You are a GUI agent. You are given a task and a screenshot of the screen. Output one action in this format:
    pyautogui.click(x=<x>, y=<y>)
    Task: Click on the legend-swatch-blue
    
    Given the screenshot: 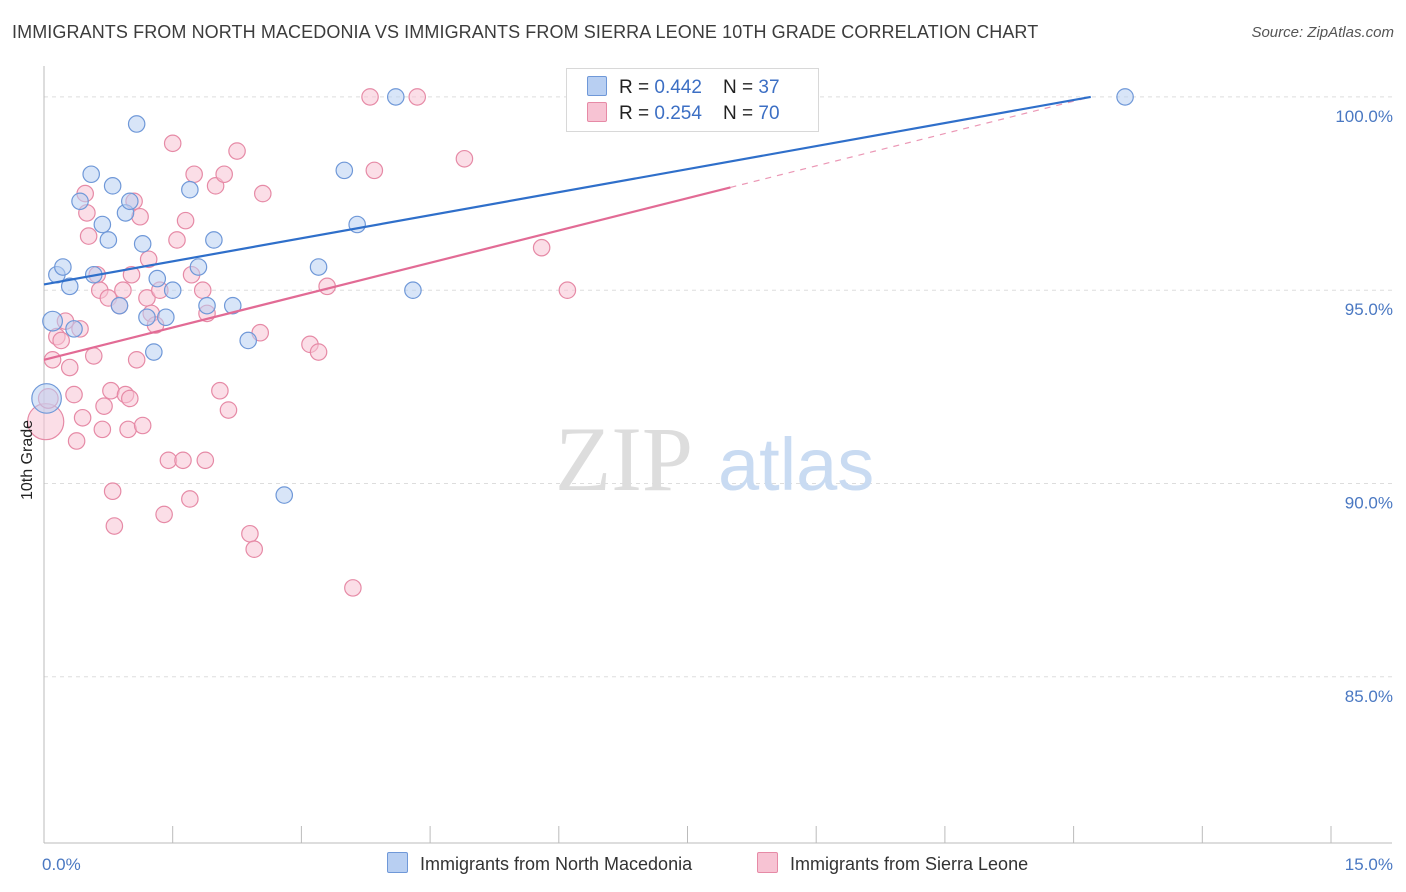 What is the action you would take?
    pyautogui.click(x=597, y=86)
    